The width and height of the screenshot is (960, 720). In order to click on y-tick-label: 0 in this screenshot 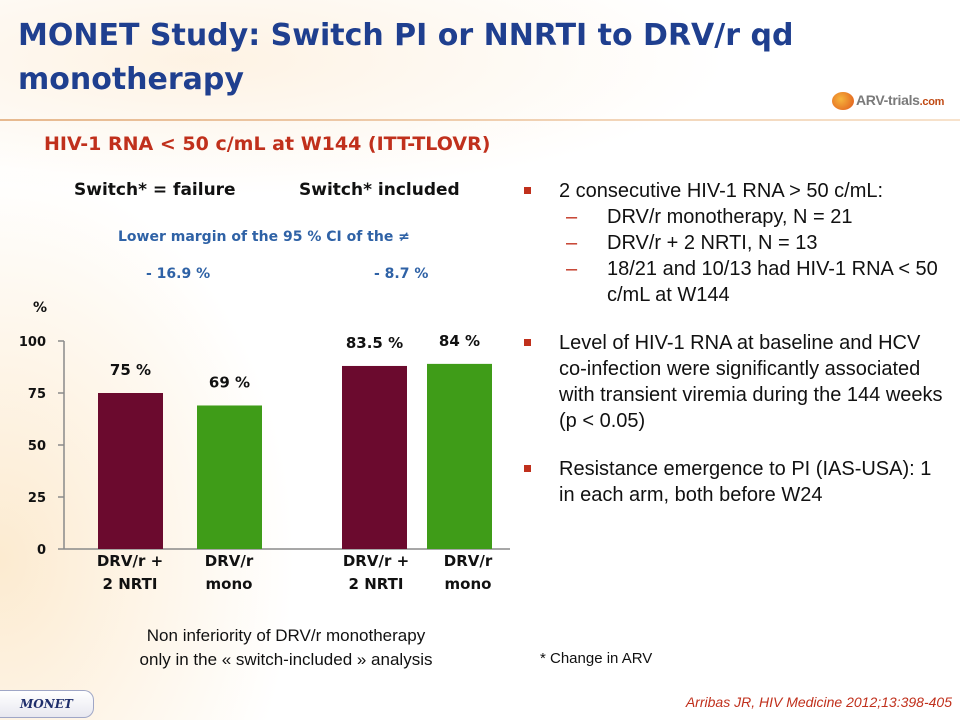, I will do `click(41, 550)`.